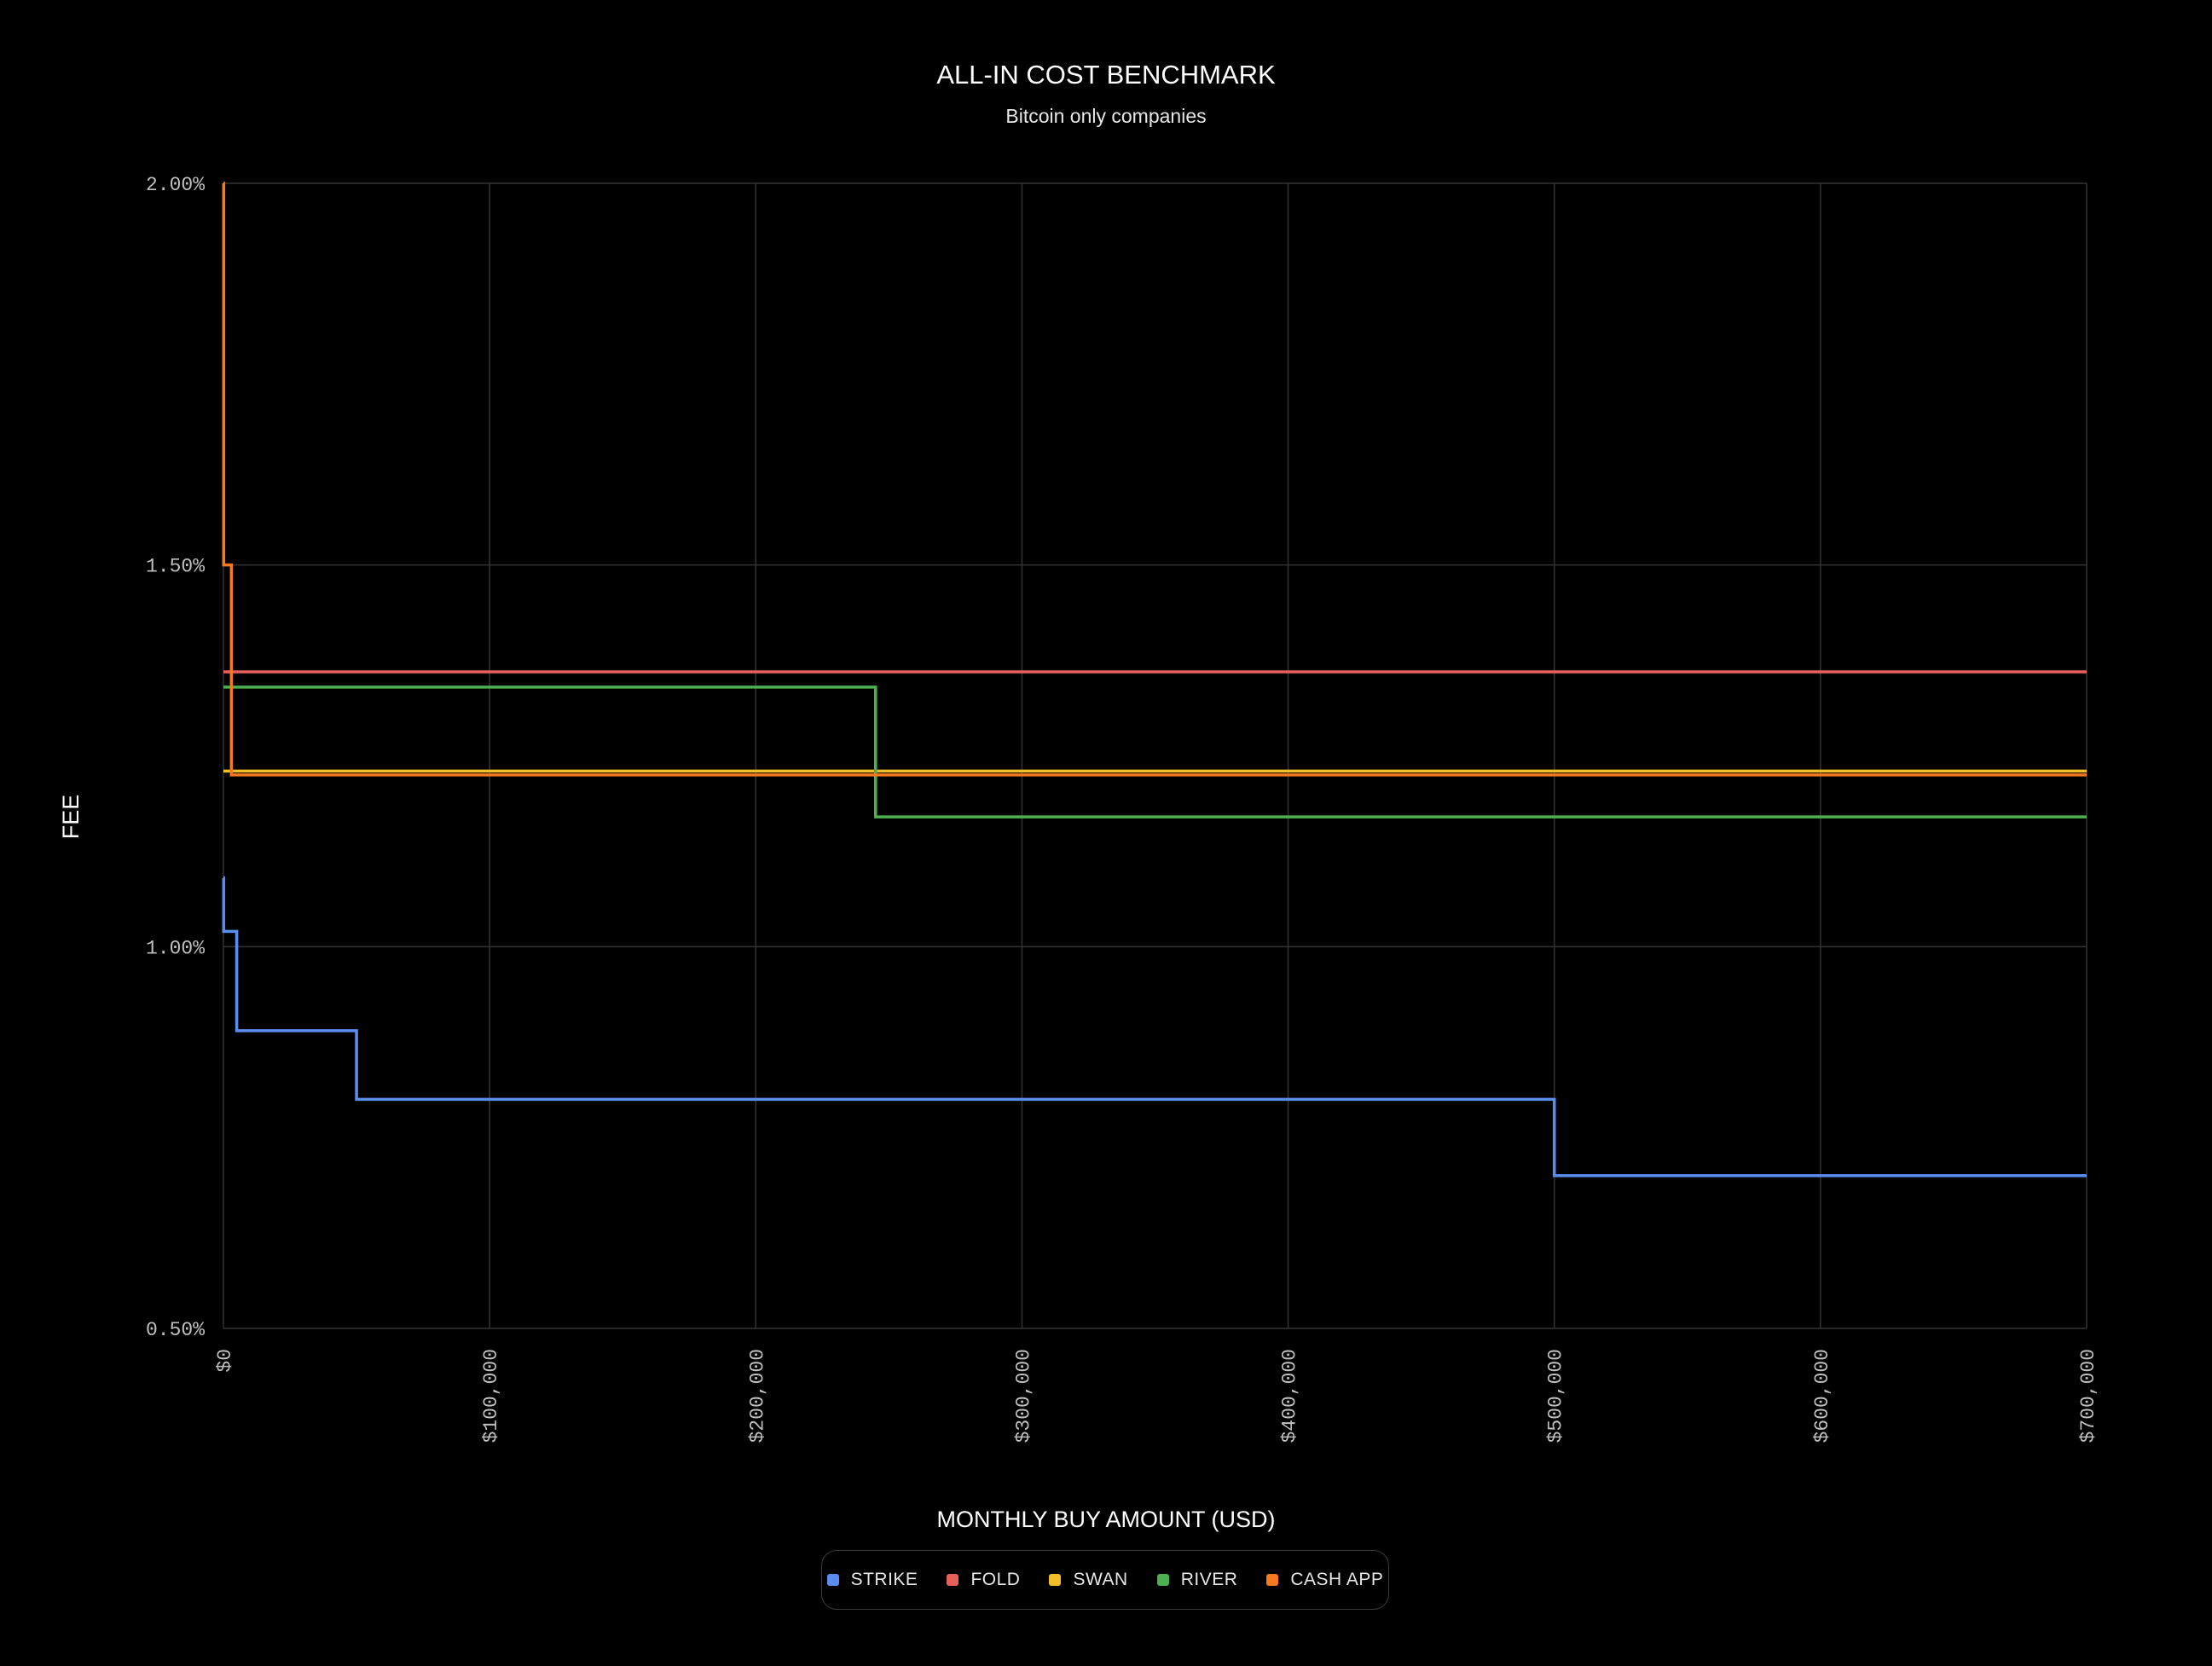 The image size is (2212, 1666). Describe the element at coordinates (1290, 1396) in the screenshot. I see `x-tick-label: $400,000` at that location.